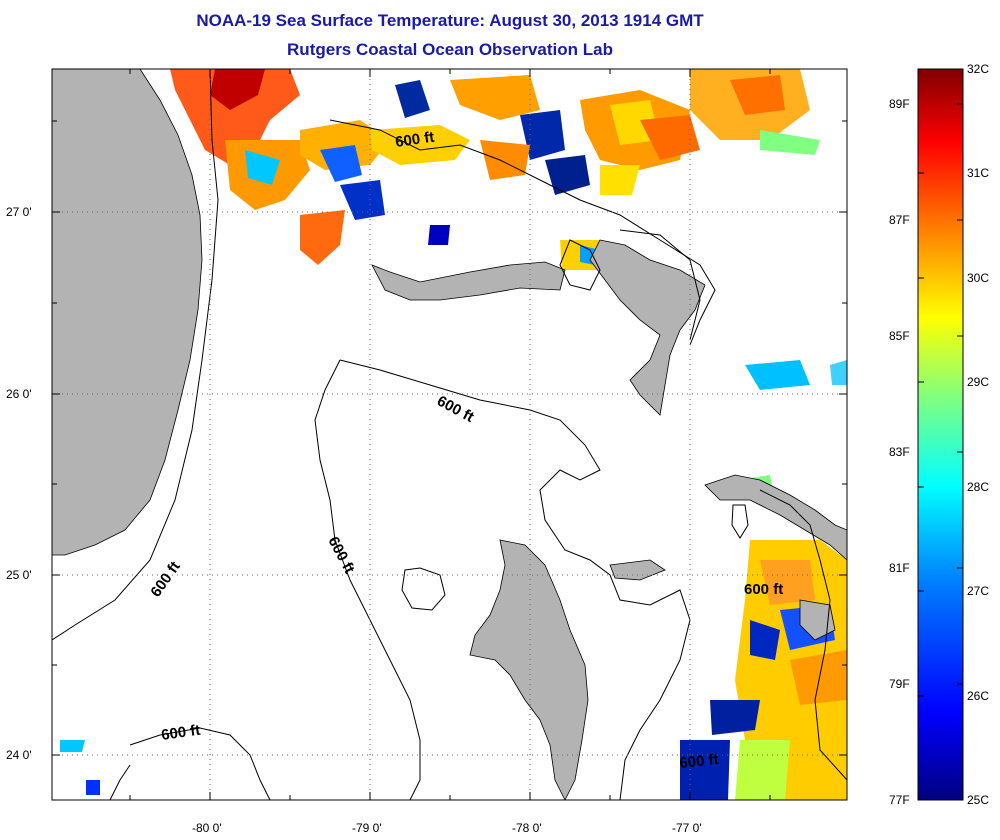 This screenshot has width=1000, height=840. I want to click on colorbar-celsius-label: 29C, so click(978, 382).